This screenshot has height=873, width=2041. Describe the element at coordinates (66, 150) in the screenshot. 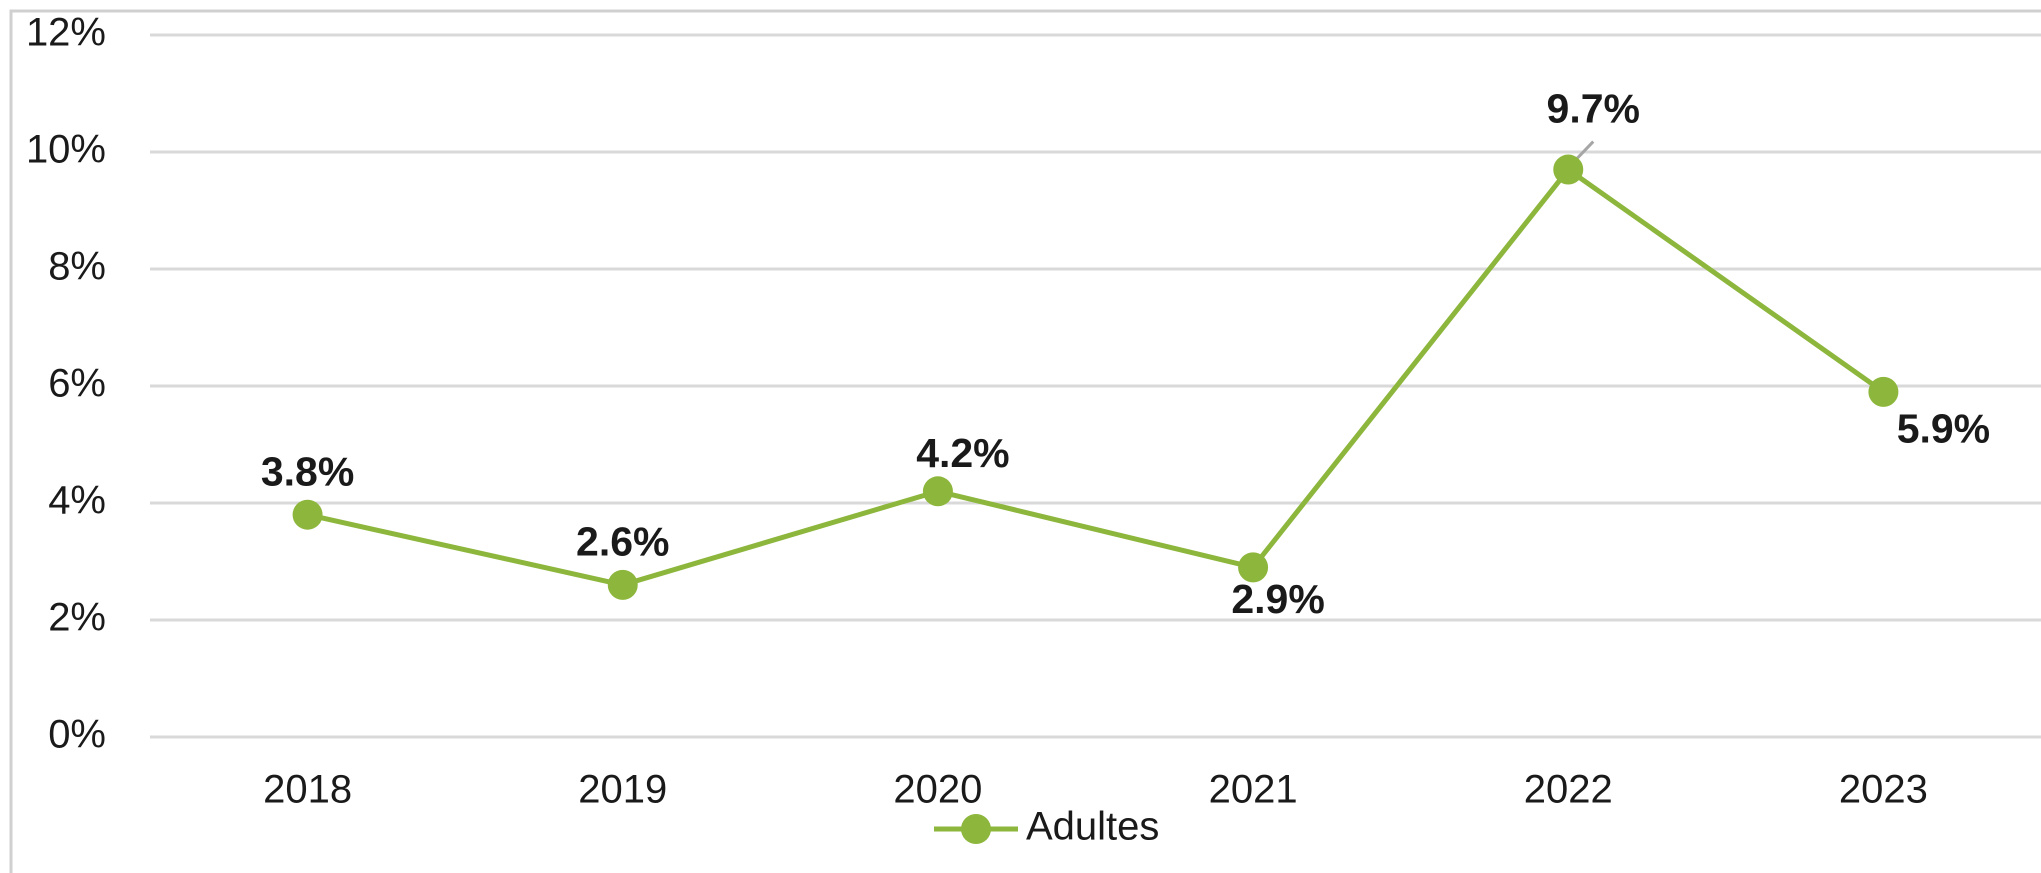

I see `y-tick-label: 10%` at that location.